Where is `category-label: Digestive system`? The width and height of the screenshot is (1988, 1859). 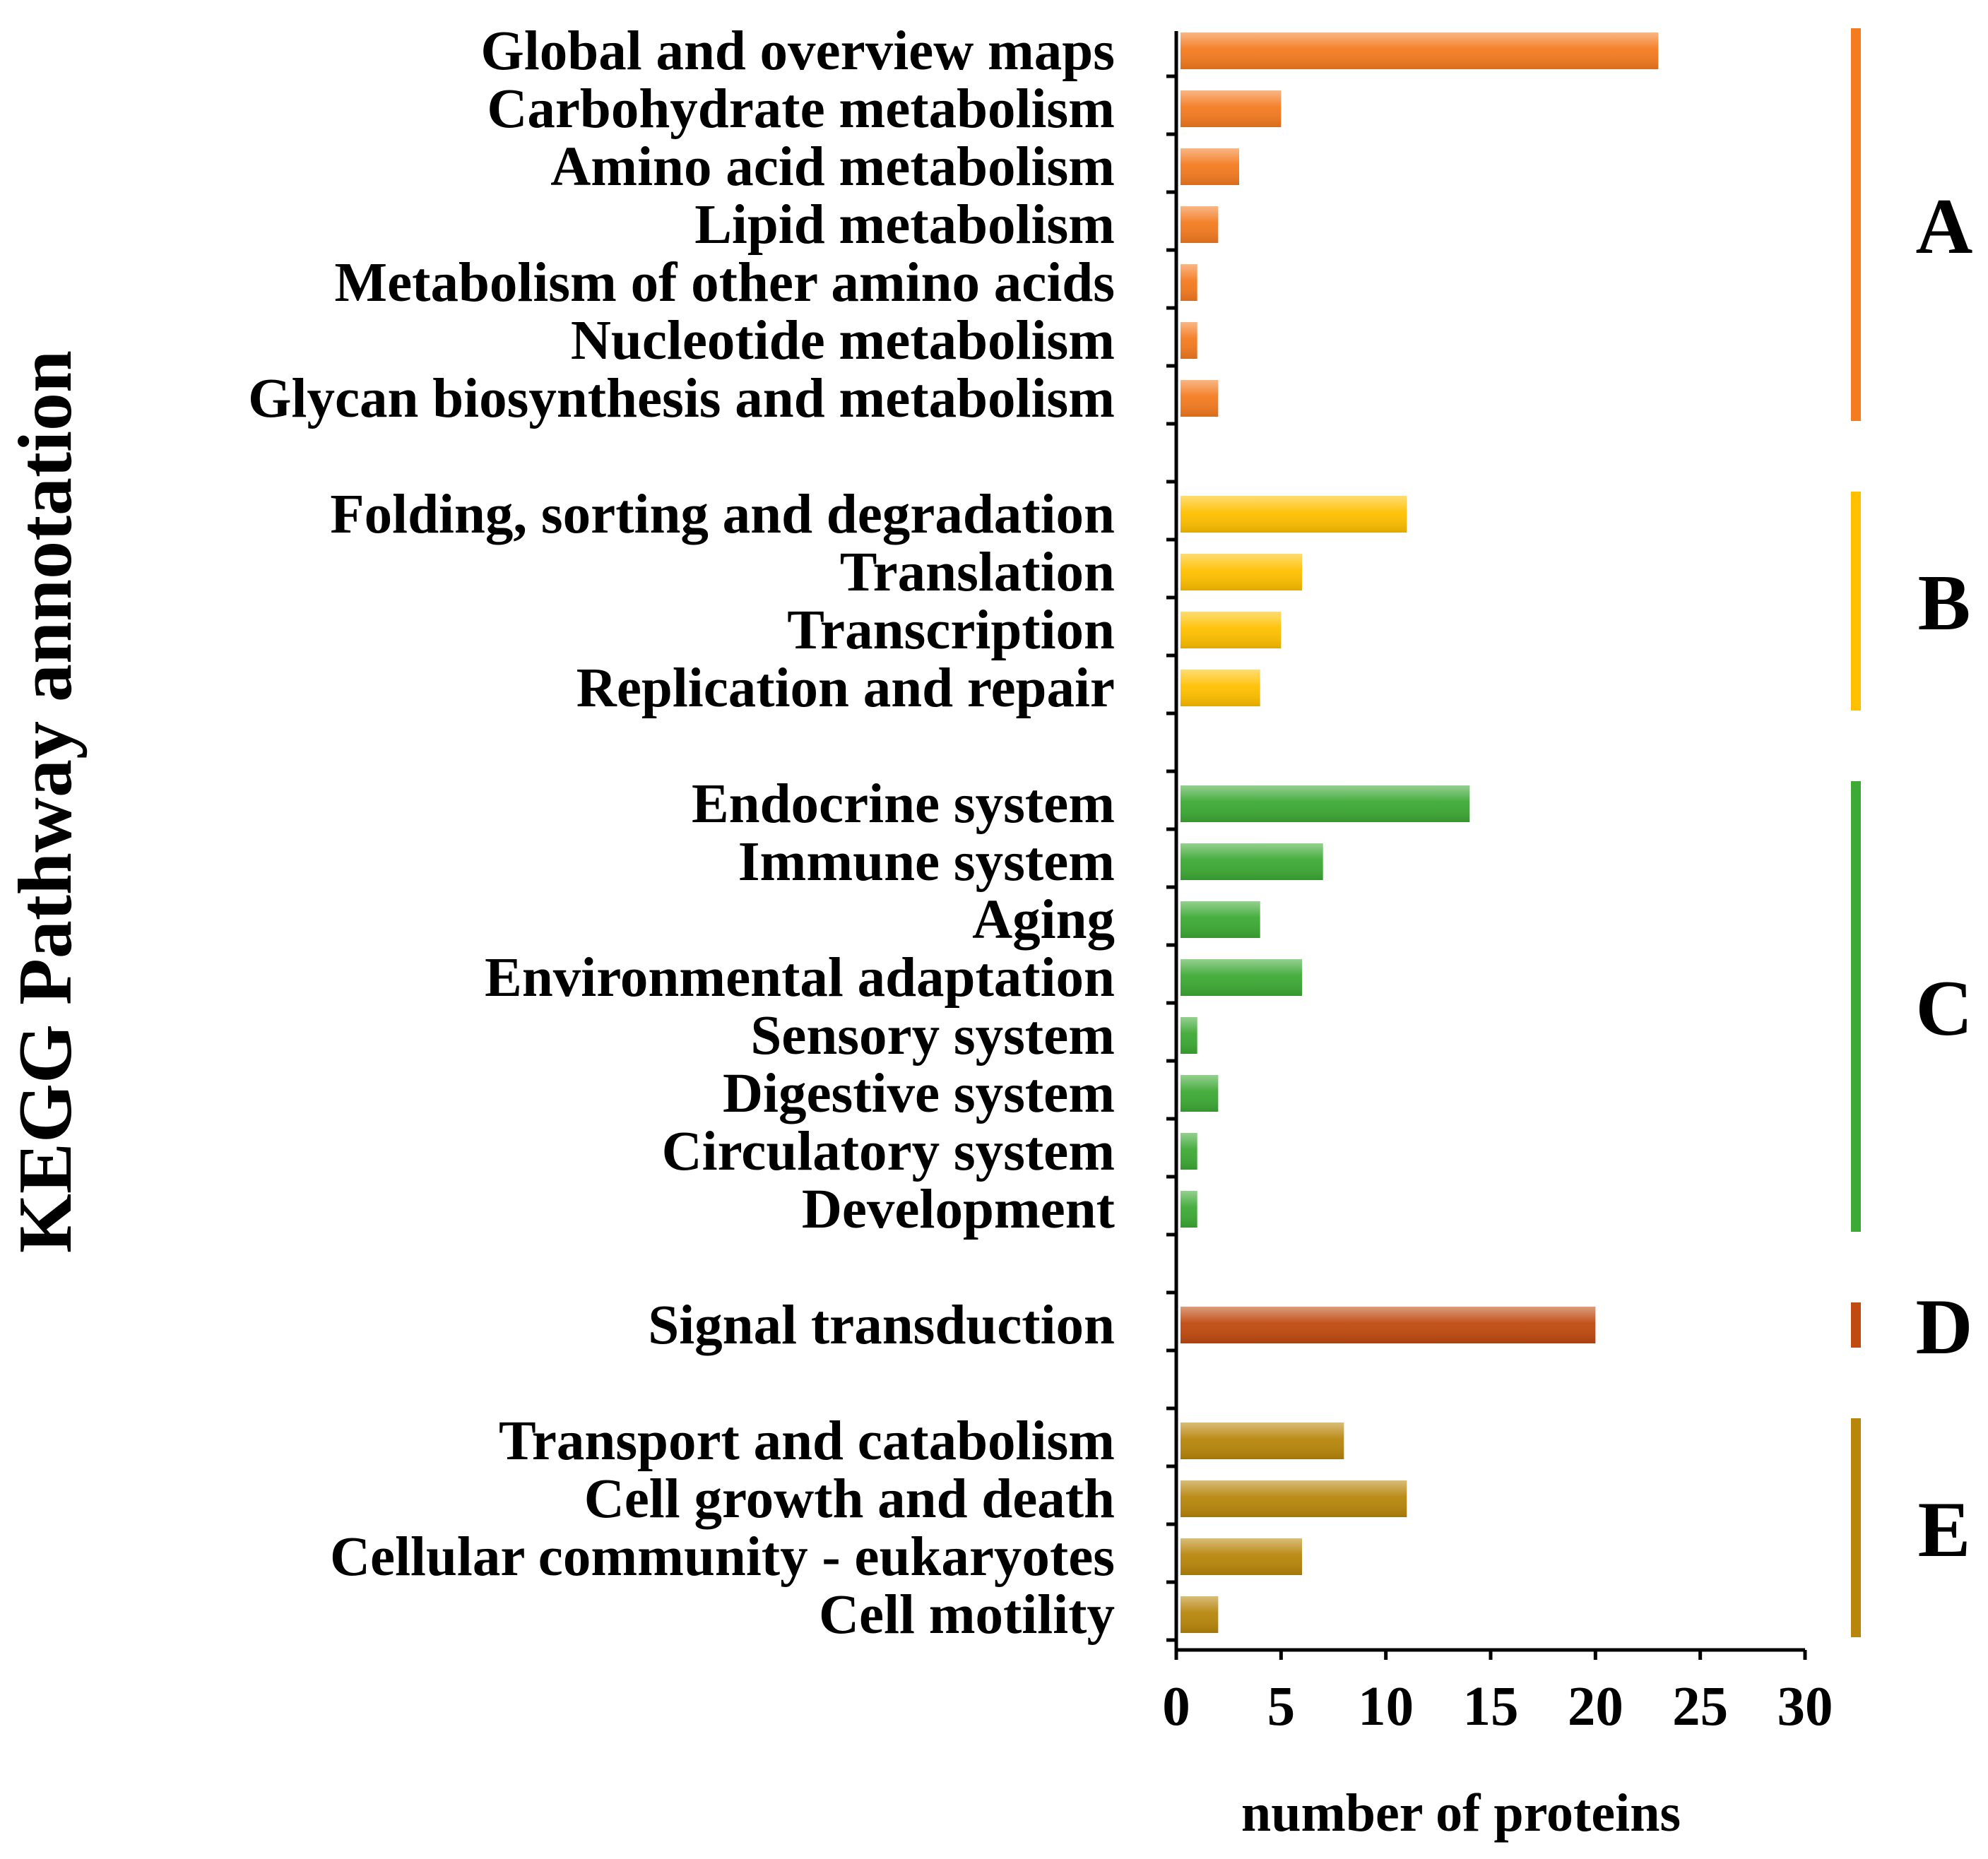
category-label: Digestive system is located at coordinates (919, 1094).